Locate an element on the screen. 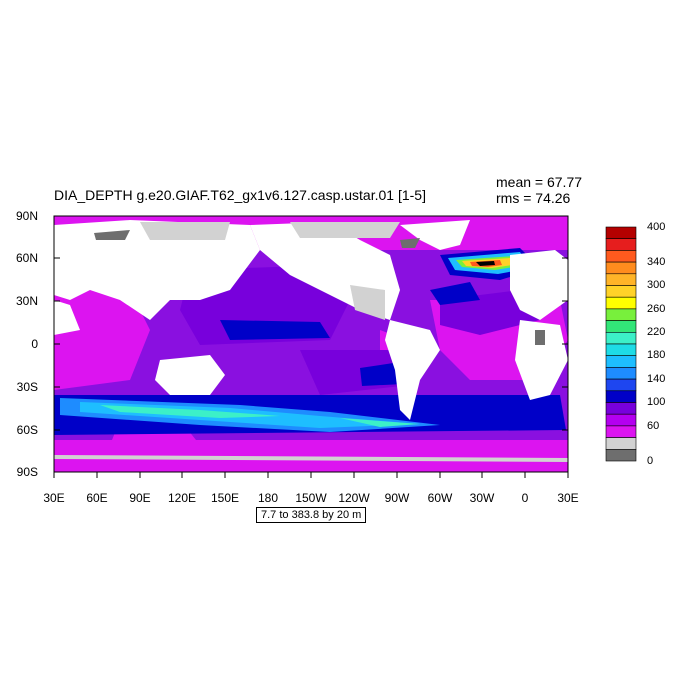 The width and height of the screenshot is (700, 700). y-tick-label: 30N is located at coordinates (26, 301).